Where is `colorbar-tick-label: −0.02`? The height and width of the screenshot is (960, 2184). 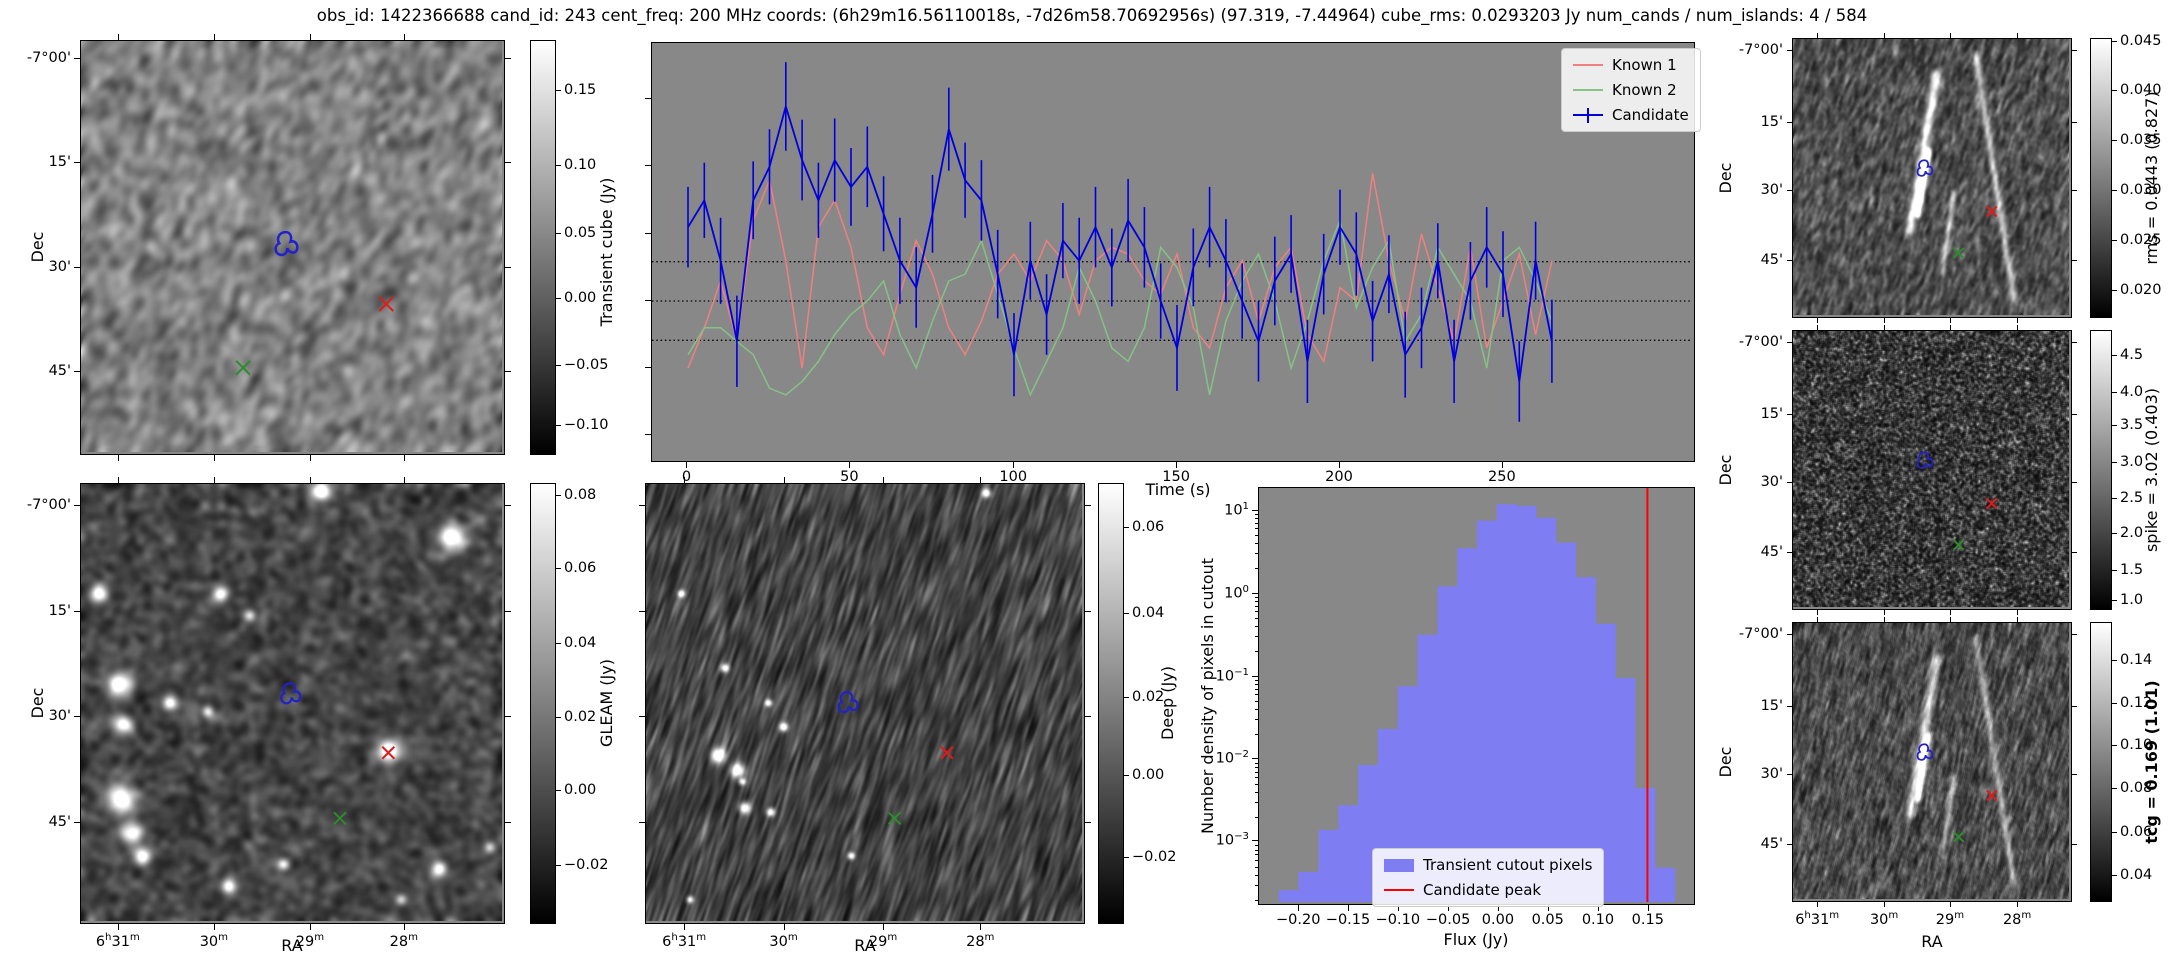 colorbar-tick-label: −0.02 is located at coordinates (1154, 856).